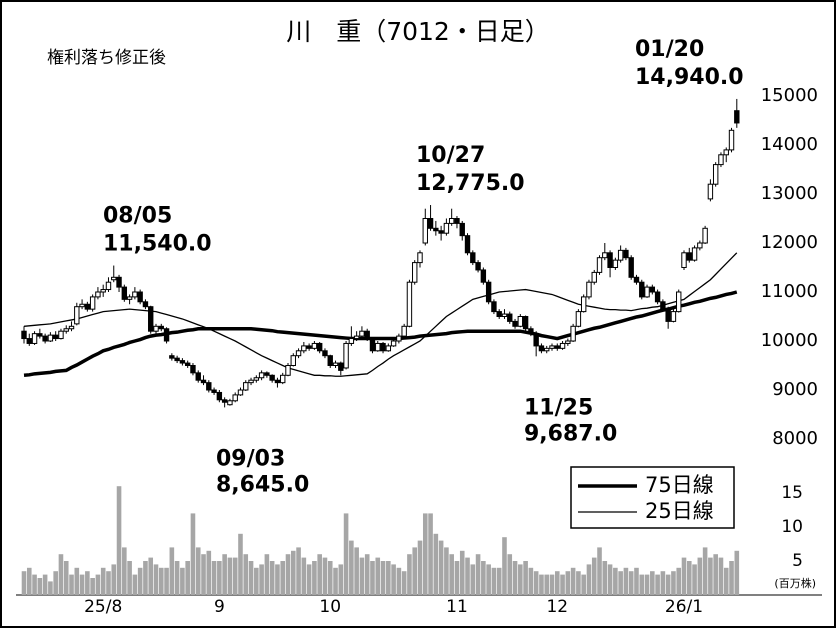 The height and width of the screenshot is (628, 836). What do you see at coordinates (380, 334) in the screenshot?
I see `moving-average-line` at bounding box center [380, 334].